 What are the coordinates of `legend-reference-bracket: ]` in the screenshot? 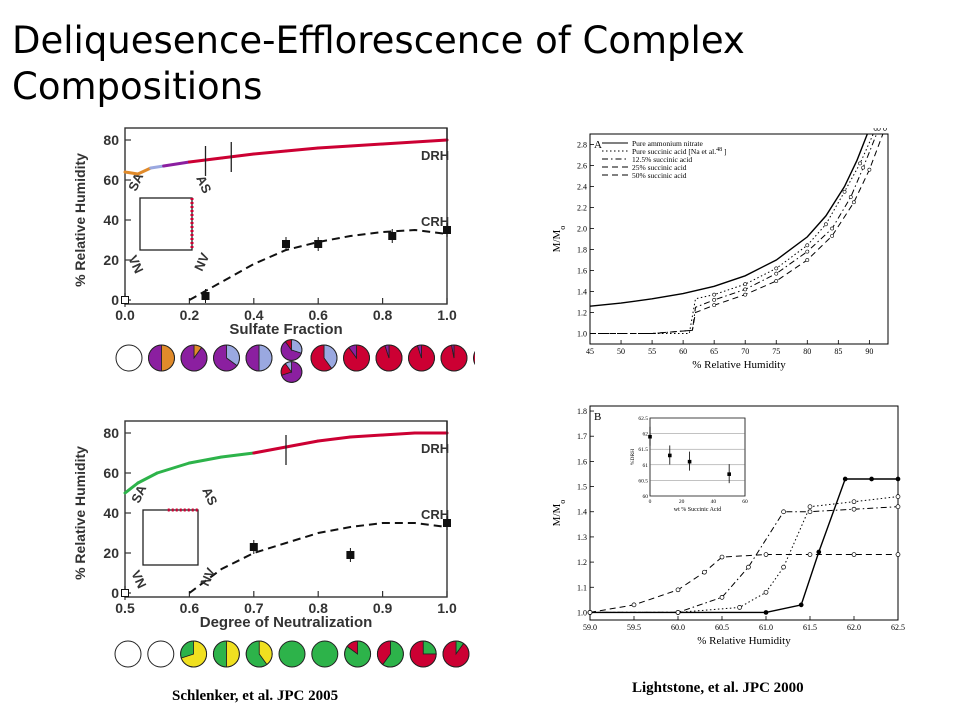 It's located at (724, 151).